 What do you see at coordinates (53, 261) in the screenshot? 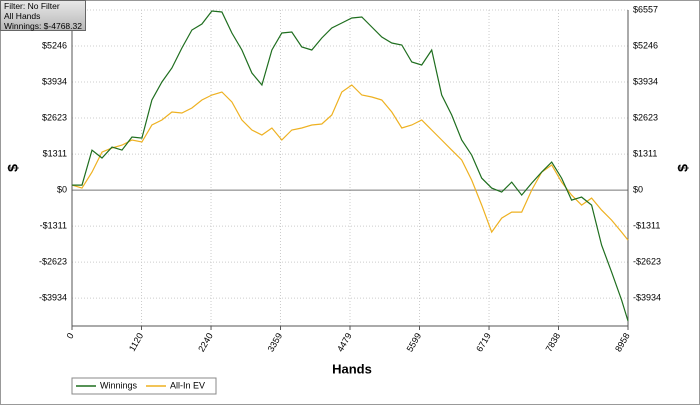
I see `y-tick-label: -$2623` at bounding box center [53, 261].